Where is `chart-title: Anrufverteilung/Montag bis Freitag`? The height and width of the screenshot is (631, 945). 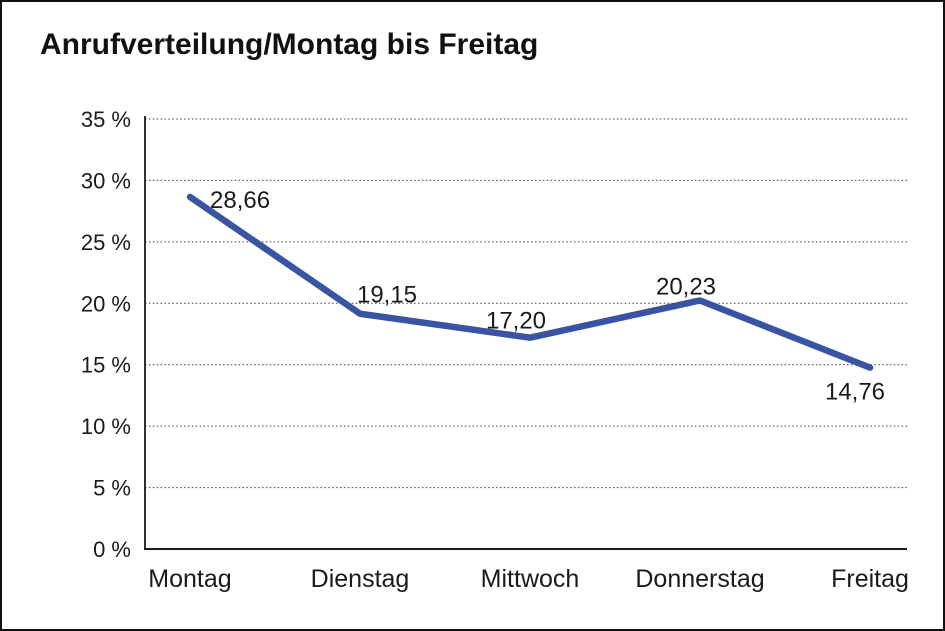 chart-title: Anrufverteilung/Montag bis Freitag is located at coordinates (289, 44).